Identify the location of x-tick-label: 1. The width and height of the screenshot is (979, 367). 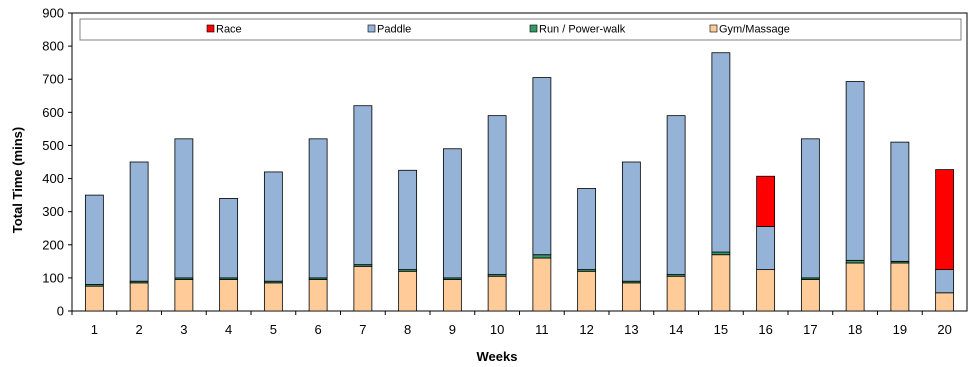
(94, 329).